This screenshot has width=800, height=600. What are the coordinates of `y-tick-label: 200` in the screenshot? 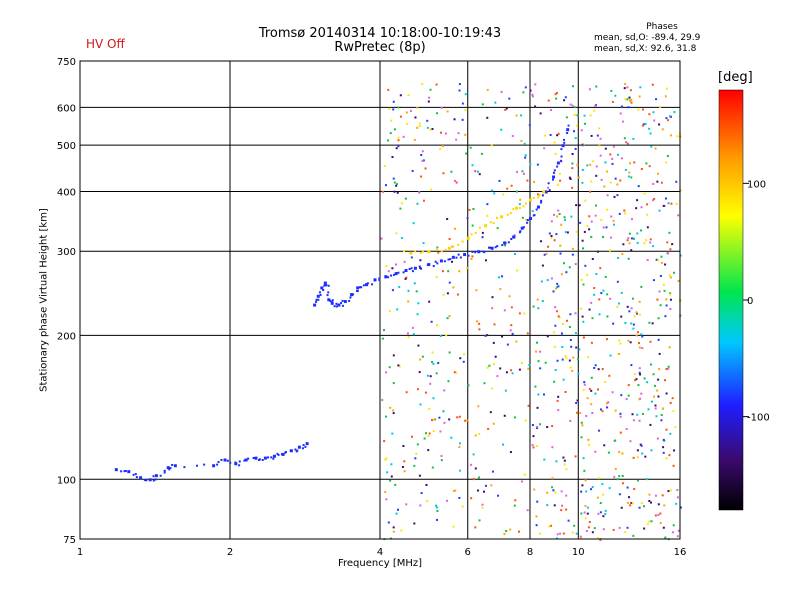 It's located at (66, 336).